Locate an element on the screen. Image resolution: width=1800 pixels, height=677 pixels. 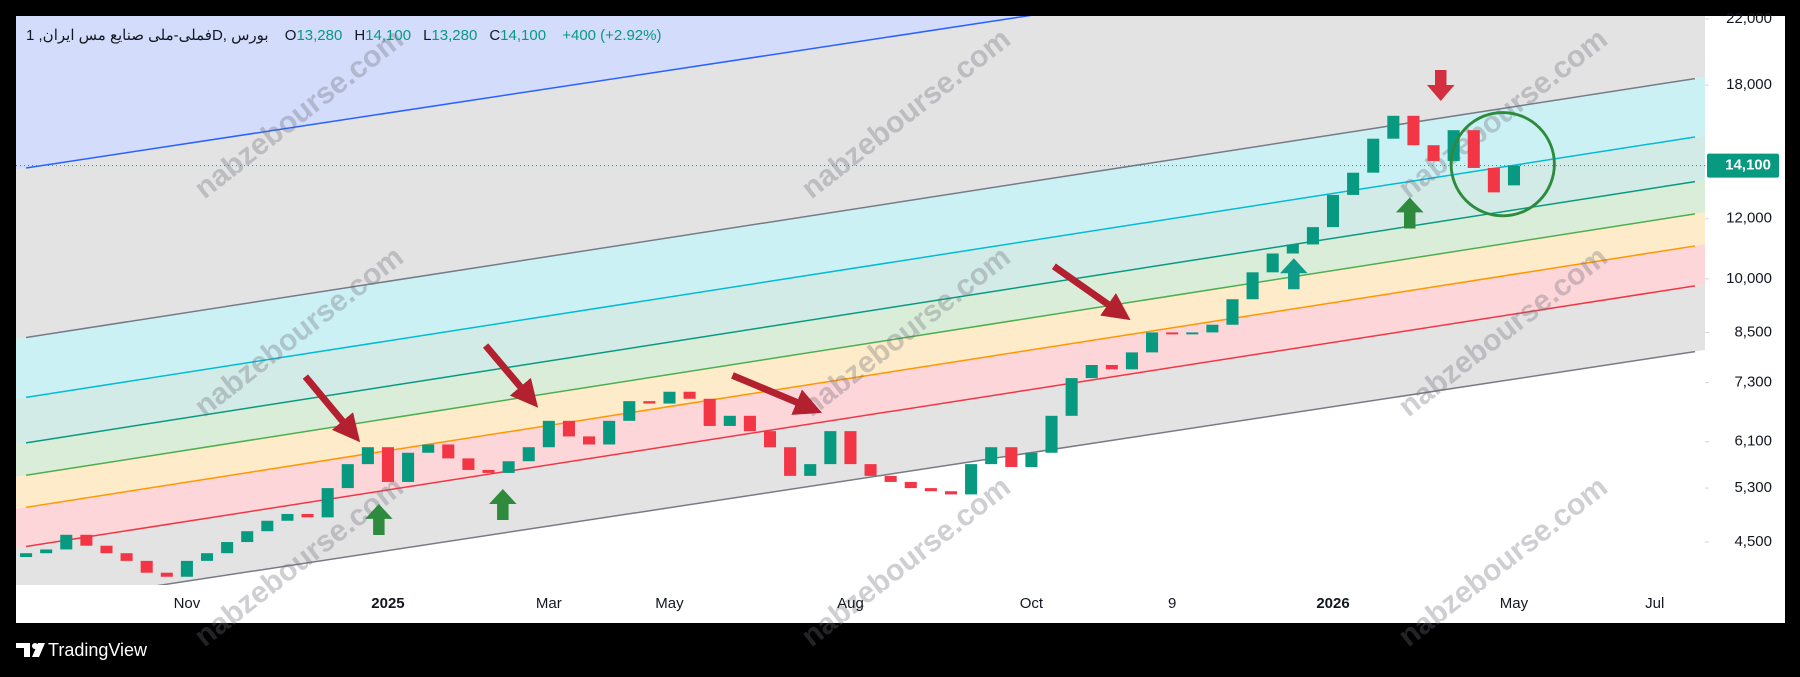
symbol-title: فملی-ملی صنایع مس ایران, 1D, بورس is located at coordinates (147, 35).